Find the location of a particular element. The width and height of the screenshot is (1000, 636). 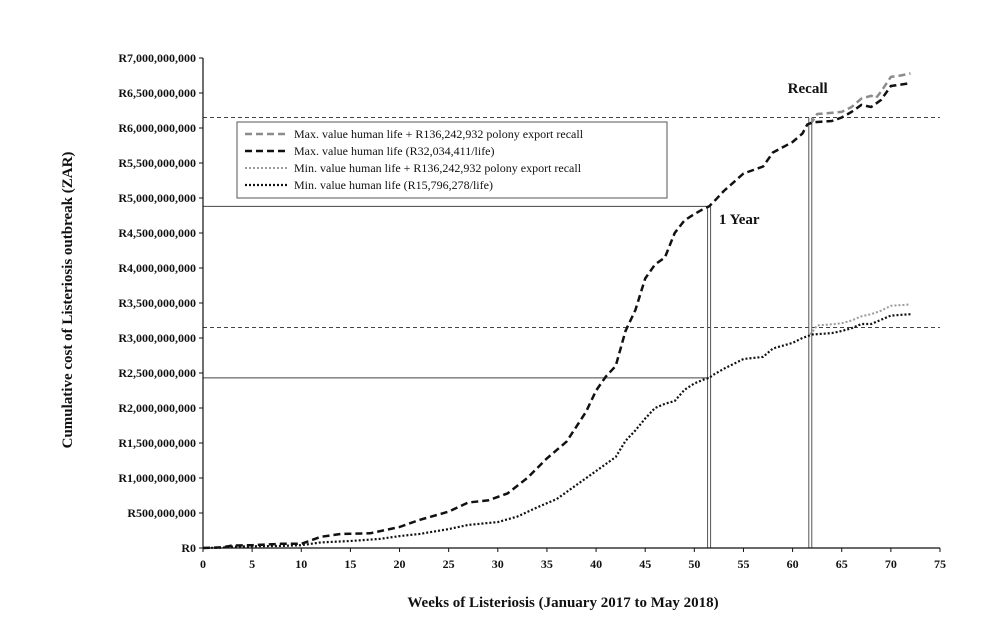

x-tick-label: 10 is located at coordinates (301, 564).